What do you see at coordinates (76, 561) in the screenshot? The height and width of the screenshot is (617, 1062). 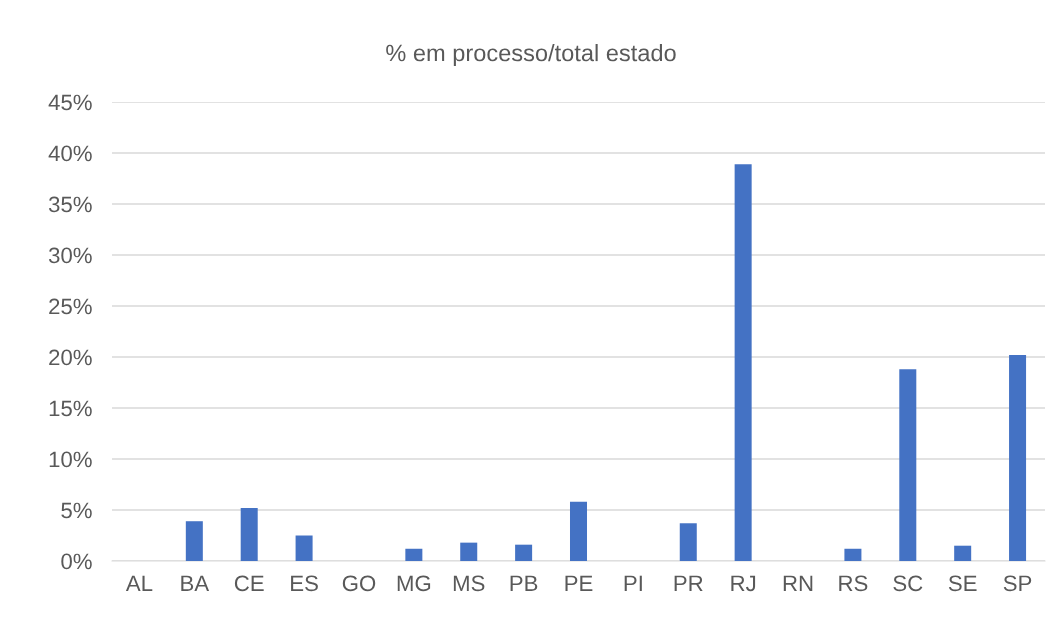 I see `y-tick-label: 0%` at bounding box center [76, 561].